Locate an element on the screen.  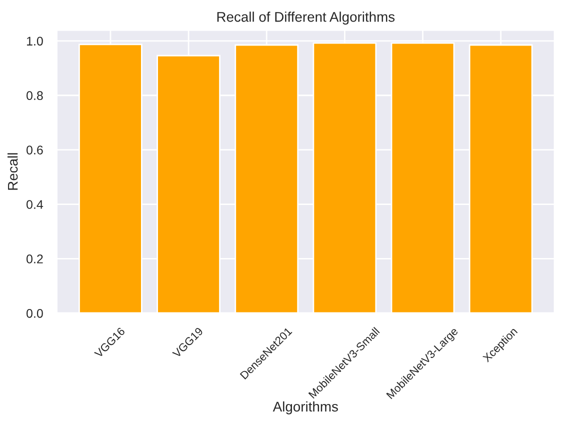
chart-title: Recall of Different Algorithms is located at coordinates (306, 18).